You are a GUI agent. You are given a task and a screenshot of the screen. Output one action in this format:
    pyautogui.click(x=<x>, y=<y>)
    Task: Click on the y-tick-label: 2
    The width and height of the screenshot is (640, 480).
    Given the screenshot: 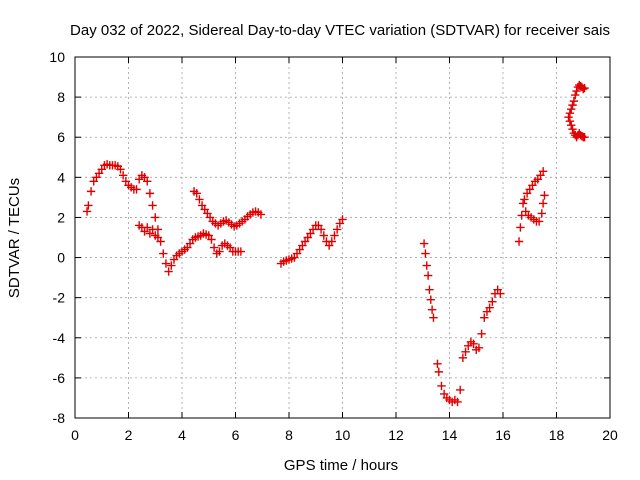 What is the action you would take?
    pyautogui.click(x=61, y=217)
    